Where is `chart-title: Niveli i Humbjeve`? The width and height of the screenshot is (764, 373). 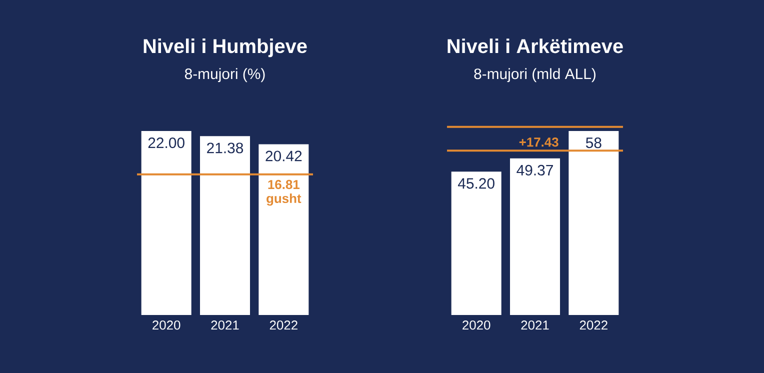
chart-title: Niveli i Humbjeve is located at coordinates (225, 48).